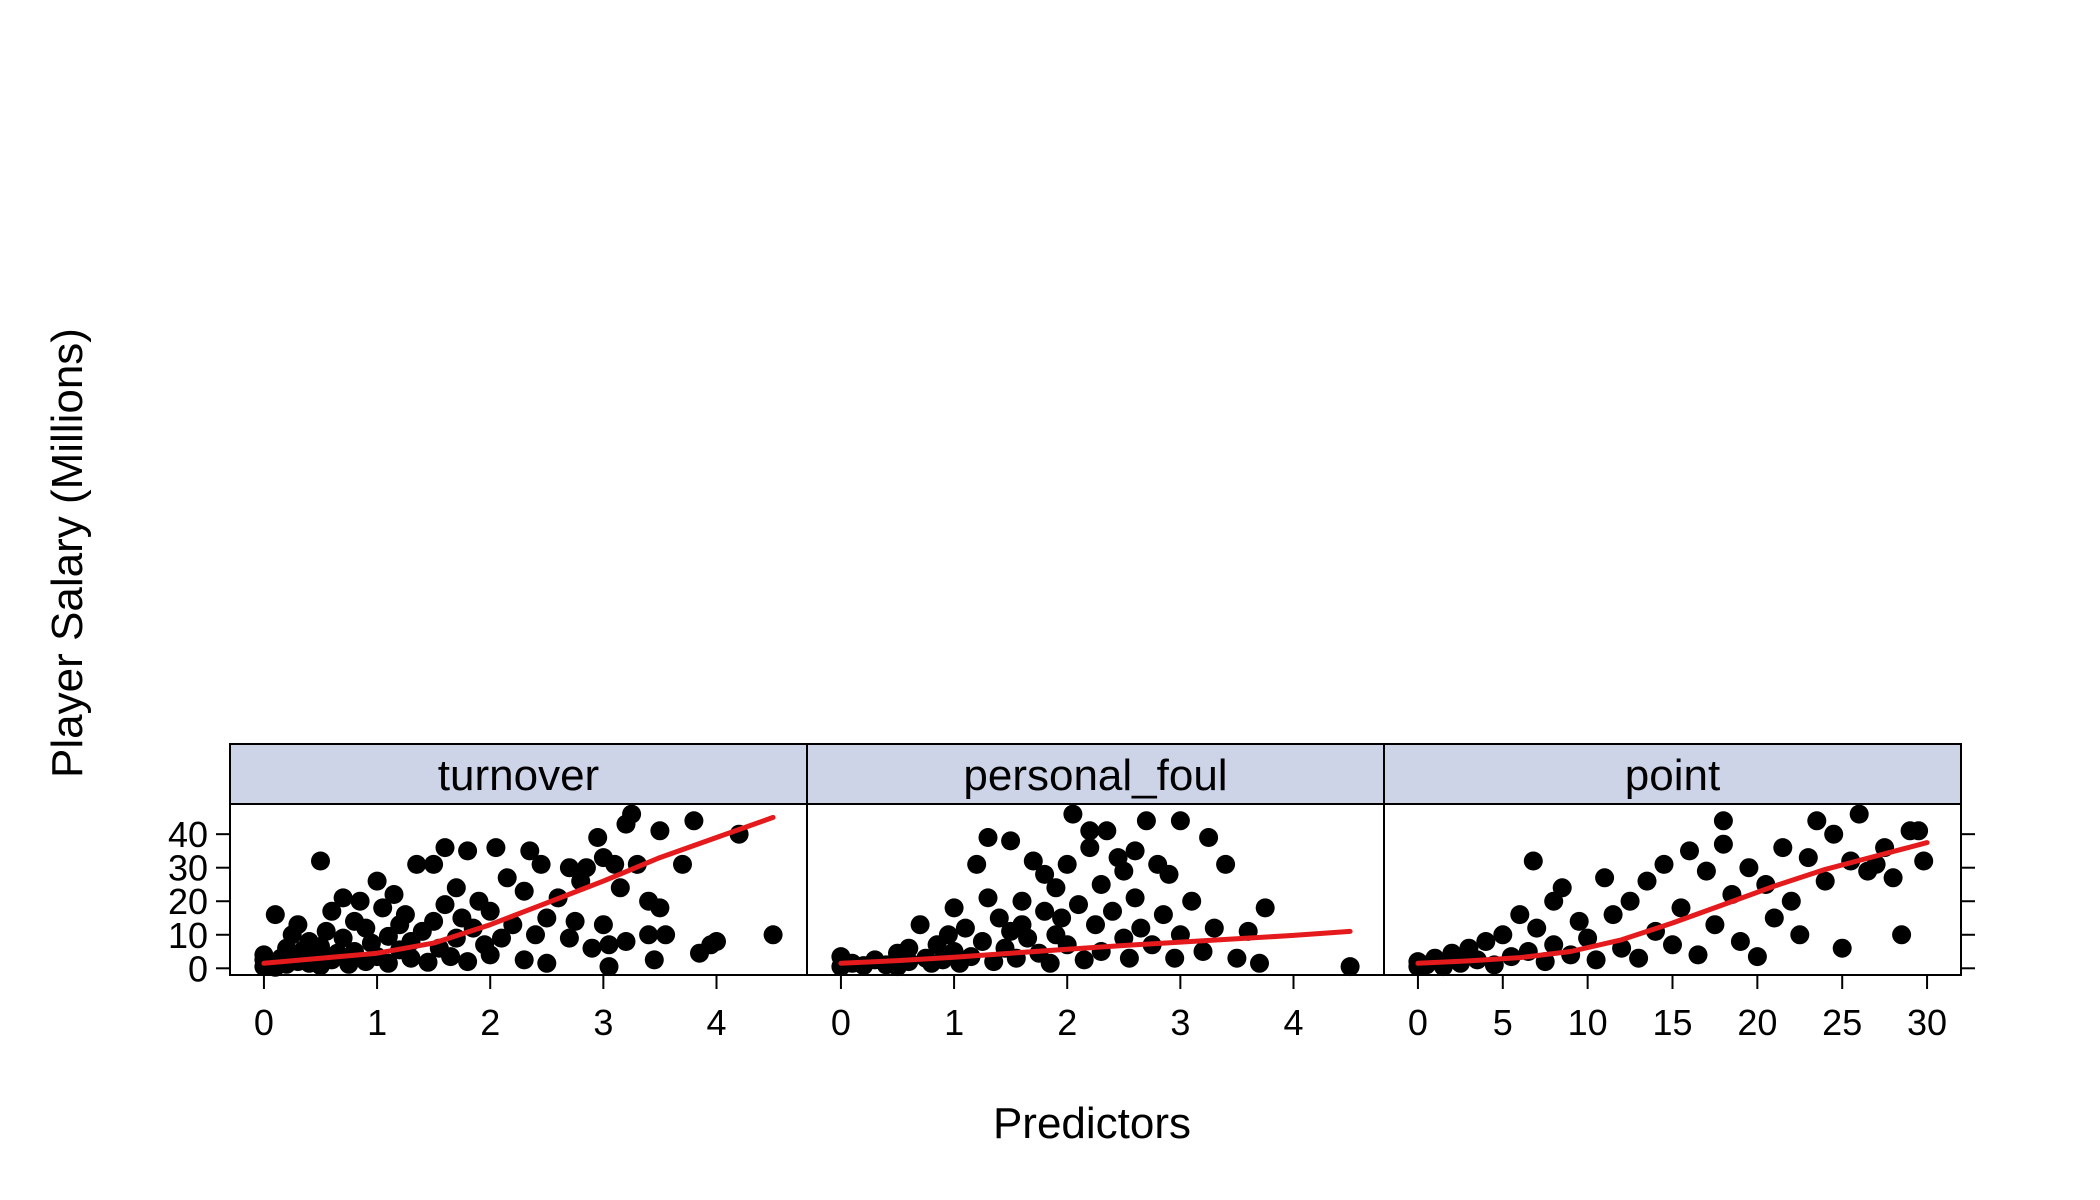 Image resolution: width=2100 pixels, height=1200 pixels. What do you see at coordinates (188, 901) in the screenshot?
I see `y-tick-label: 20` at bounding box center [188, 901].